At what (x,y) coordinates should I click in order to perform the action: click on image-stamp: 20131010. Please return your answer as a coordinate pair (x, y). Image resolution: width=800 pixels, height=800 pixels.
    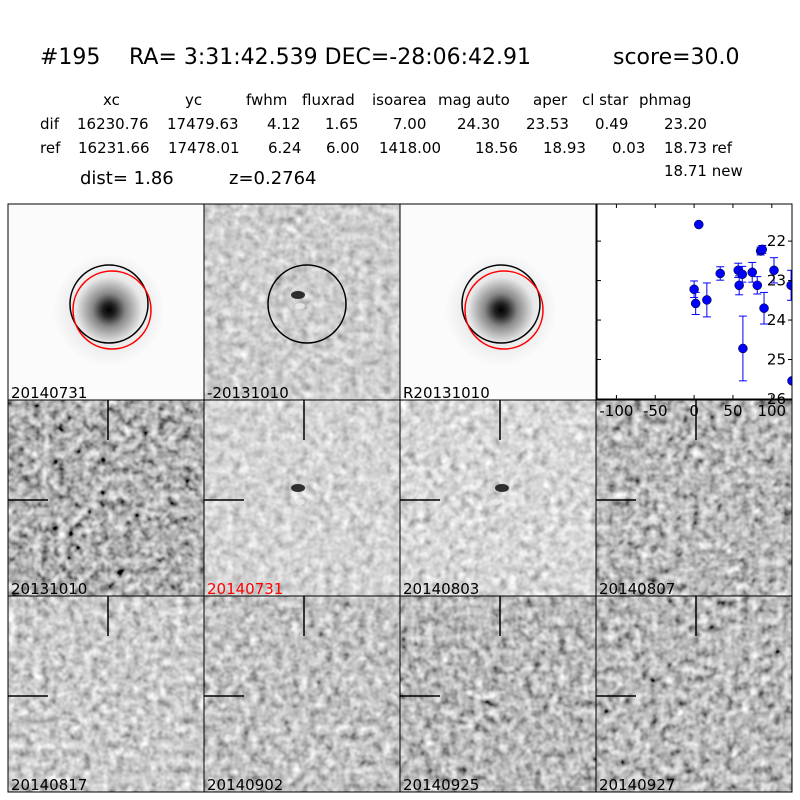
    Looking at the image, I should click on (106, 498).